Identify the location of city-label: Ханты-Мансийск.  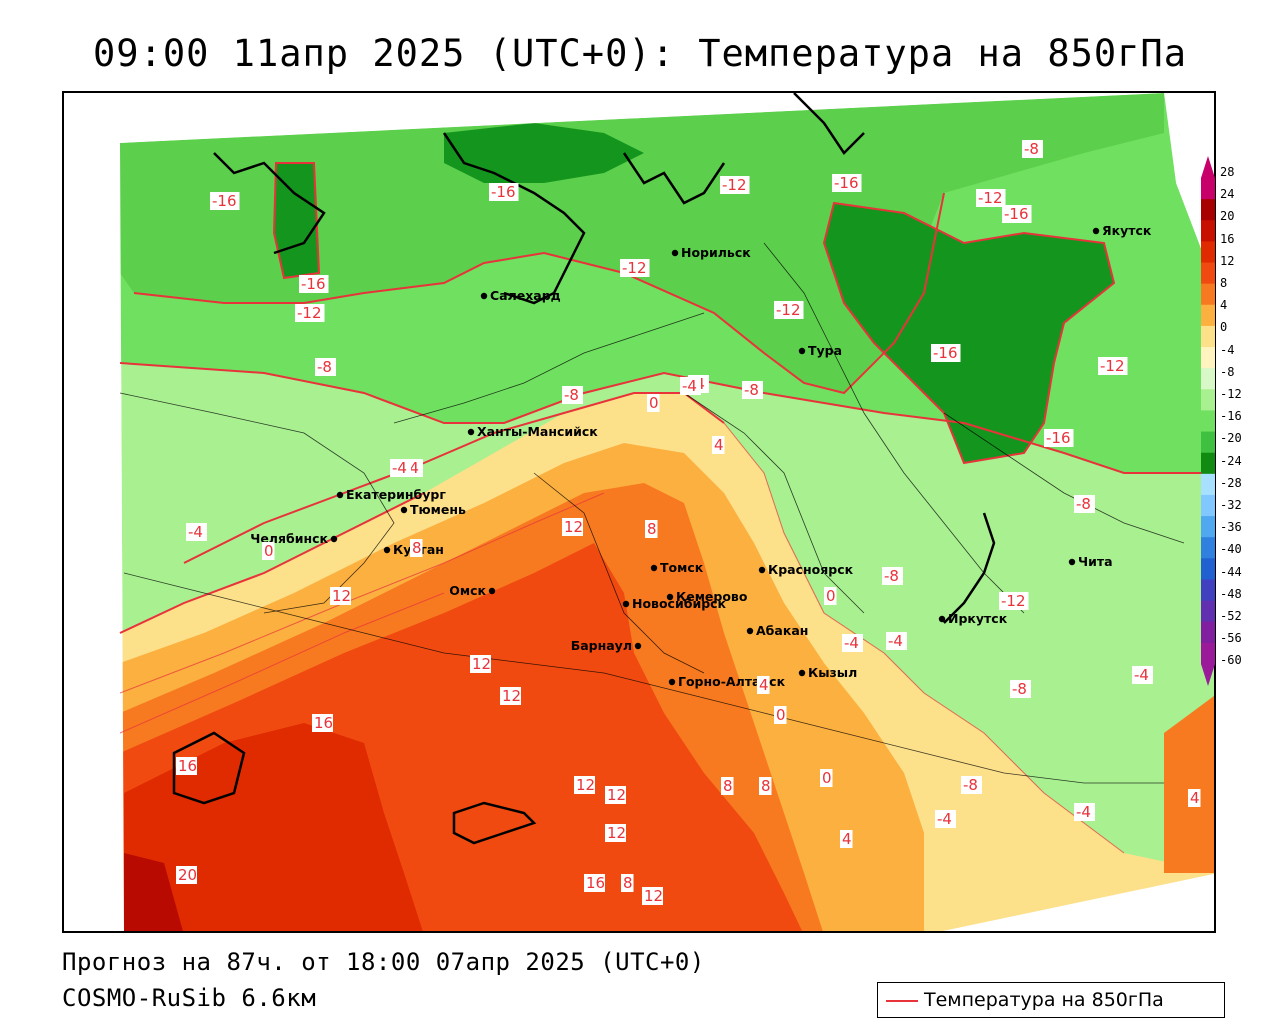
(537, 431).